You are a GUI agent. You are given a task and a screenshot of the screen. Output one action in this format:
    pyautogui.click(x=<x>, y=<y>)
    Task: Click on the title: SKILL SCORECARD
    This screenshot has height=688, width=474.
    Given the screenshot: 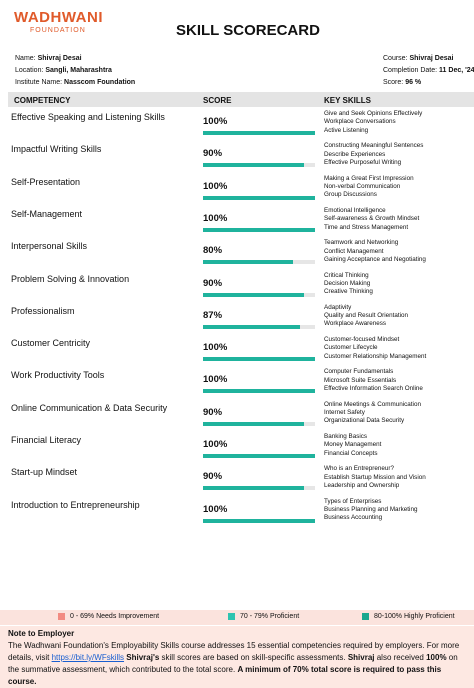 What is the action you would take?
    pyautogui.click(x=248, y=30)
    